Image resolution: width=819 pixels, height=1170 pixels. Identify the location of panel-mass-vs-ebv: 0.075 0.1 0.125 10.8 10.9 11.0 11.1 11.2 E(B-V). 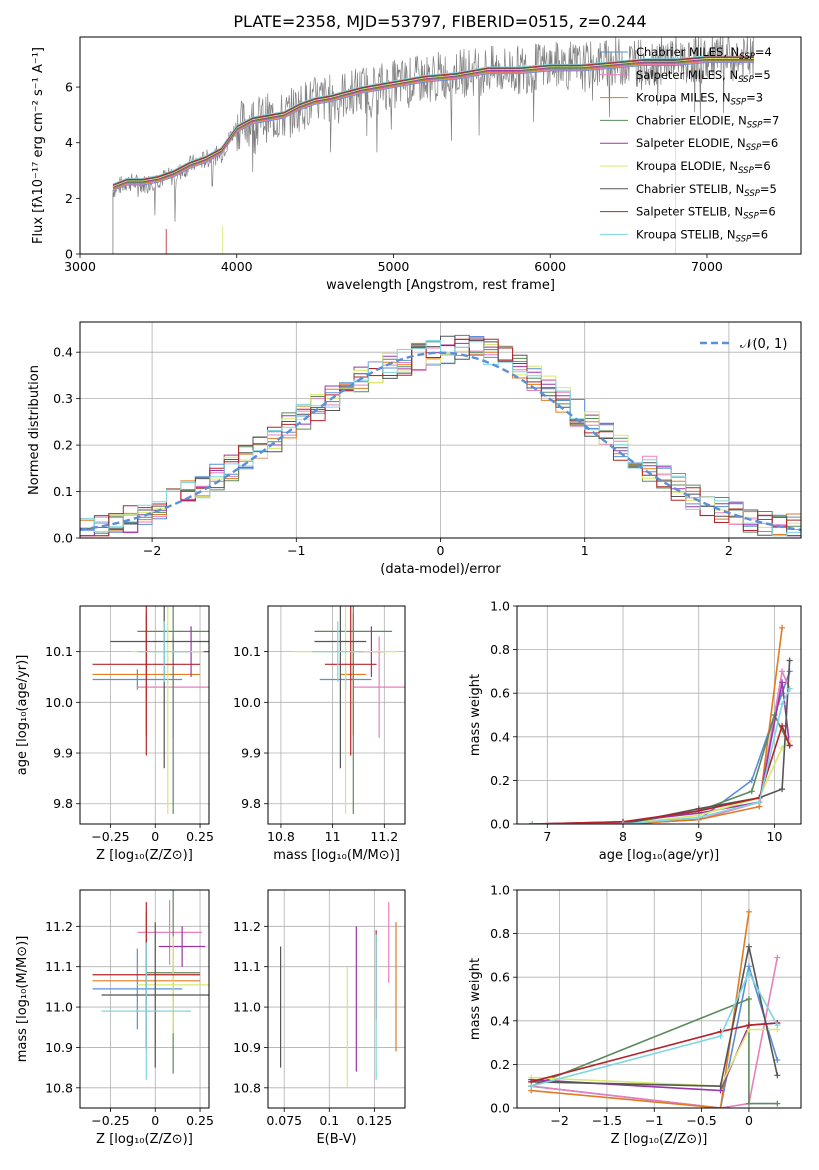
(319, 1018).